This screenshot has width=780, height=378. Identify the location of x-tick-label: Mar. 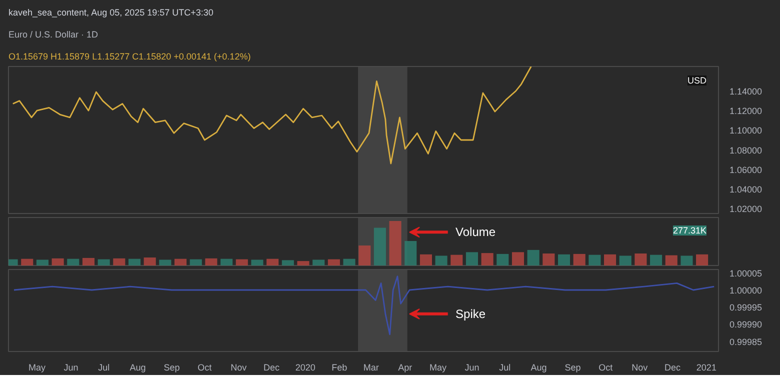
(371, 367).